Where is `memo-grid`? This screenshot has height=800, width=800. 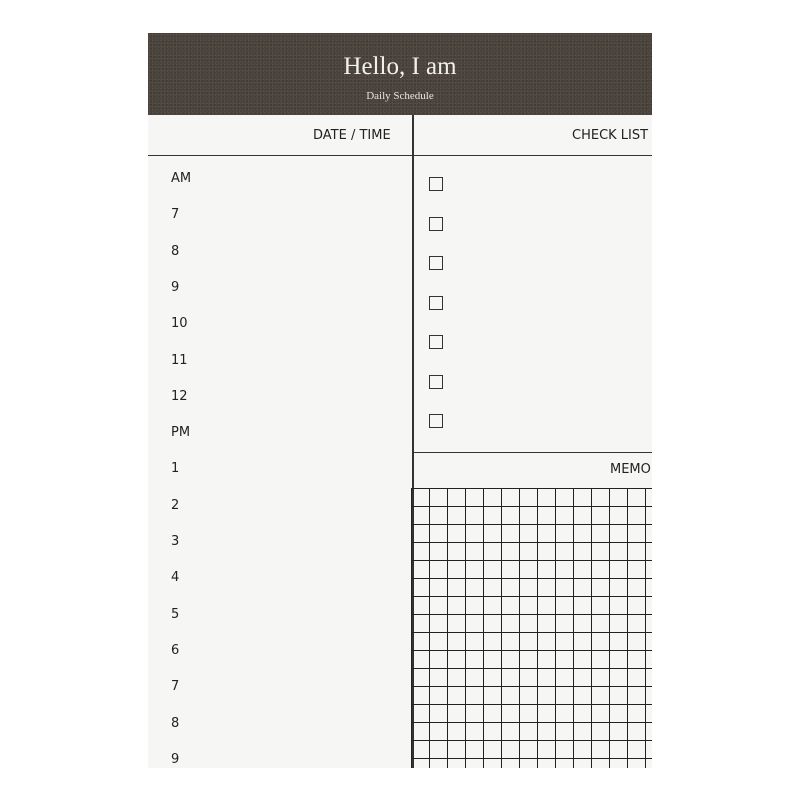 memo-grid is located at coordinates (531, 628).